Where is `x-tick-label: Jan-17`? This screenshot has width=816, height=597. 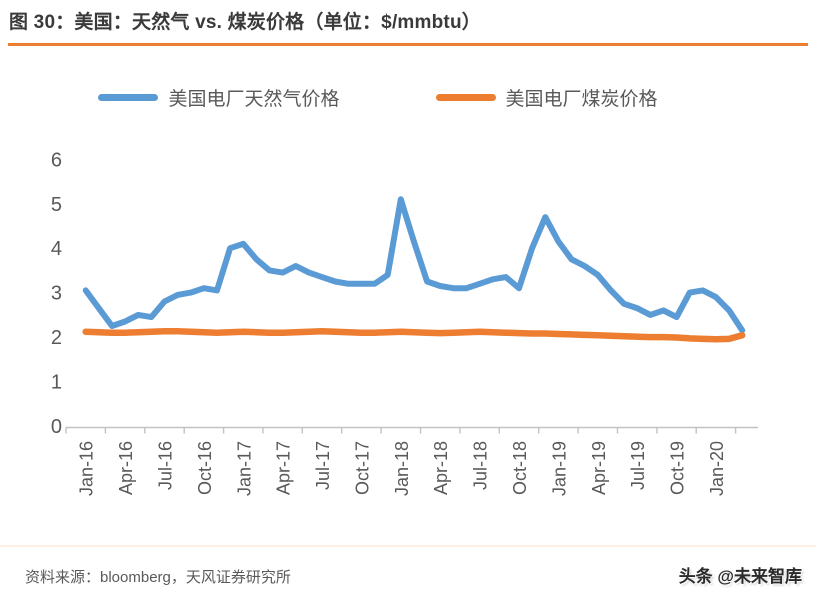
x-tick-label: Jan-17 is located at coordinates (244, 468).